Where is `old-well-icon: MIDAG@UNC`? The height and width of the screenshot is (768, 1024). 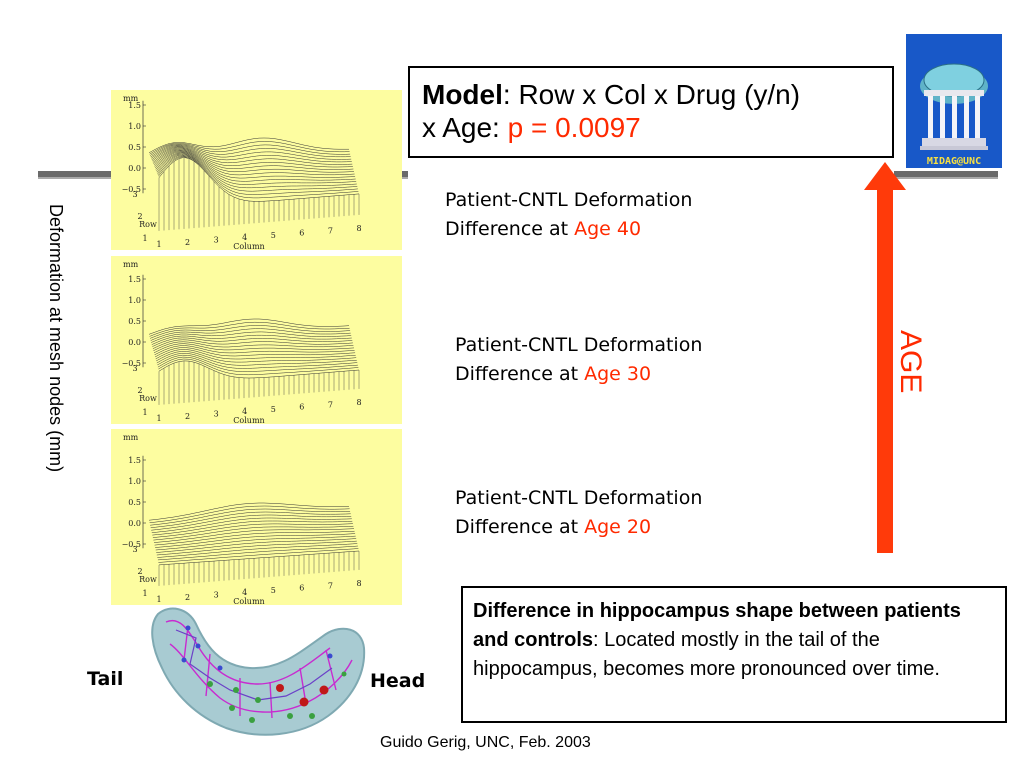 old-well-icon: MIDAG@UNC is located at coordinates (954, 115).